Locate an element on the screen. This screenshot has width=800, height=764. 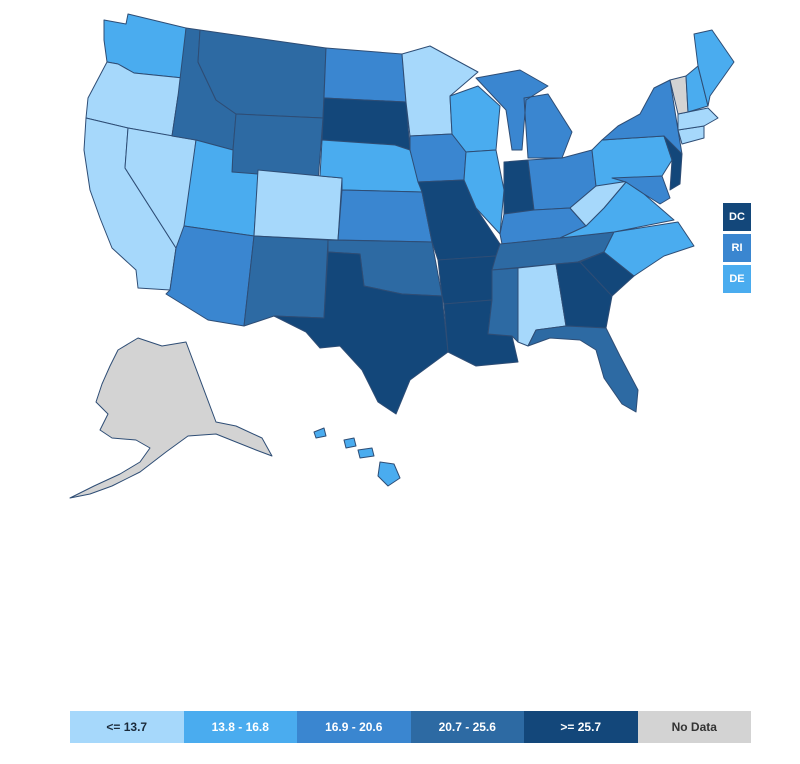
legend-bin-5: >= 25.7 is located at coordinates (581, 727).